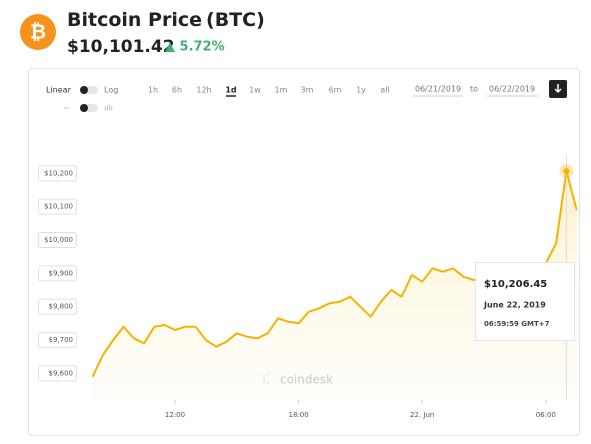  Describe the element at coordinates (134, 20) in the screenshot. I see `title-name: Bitcoin Price` at that location.